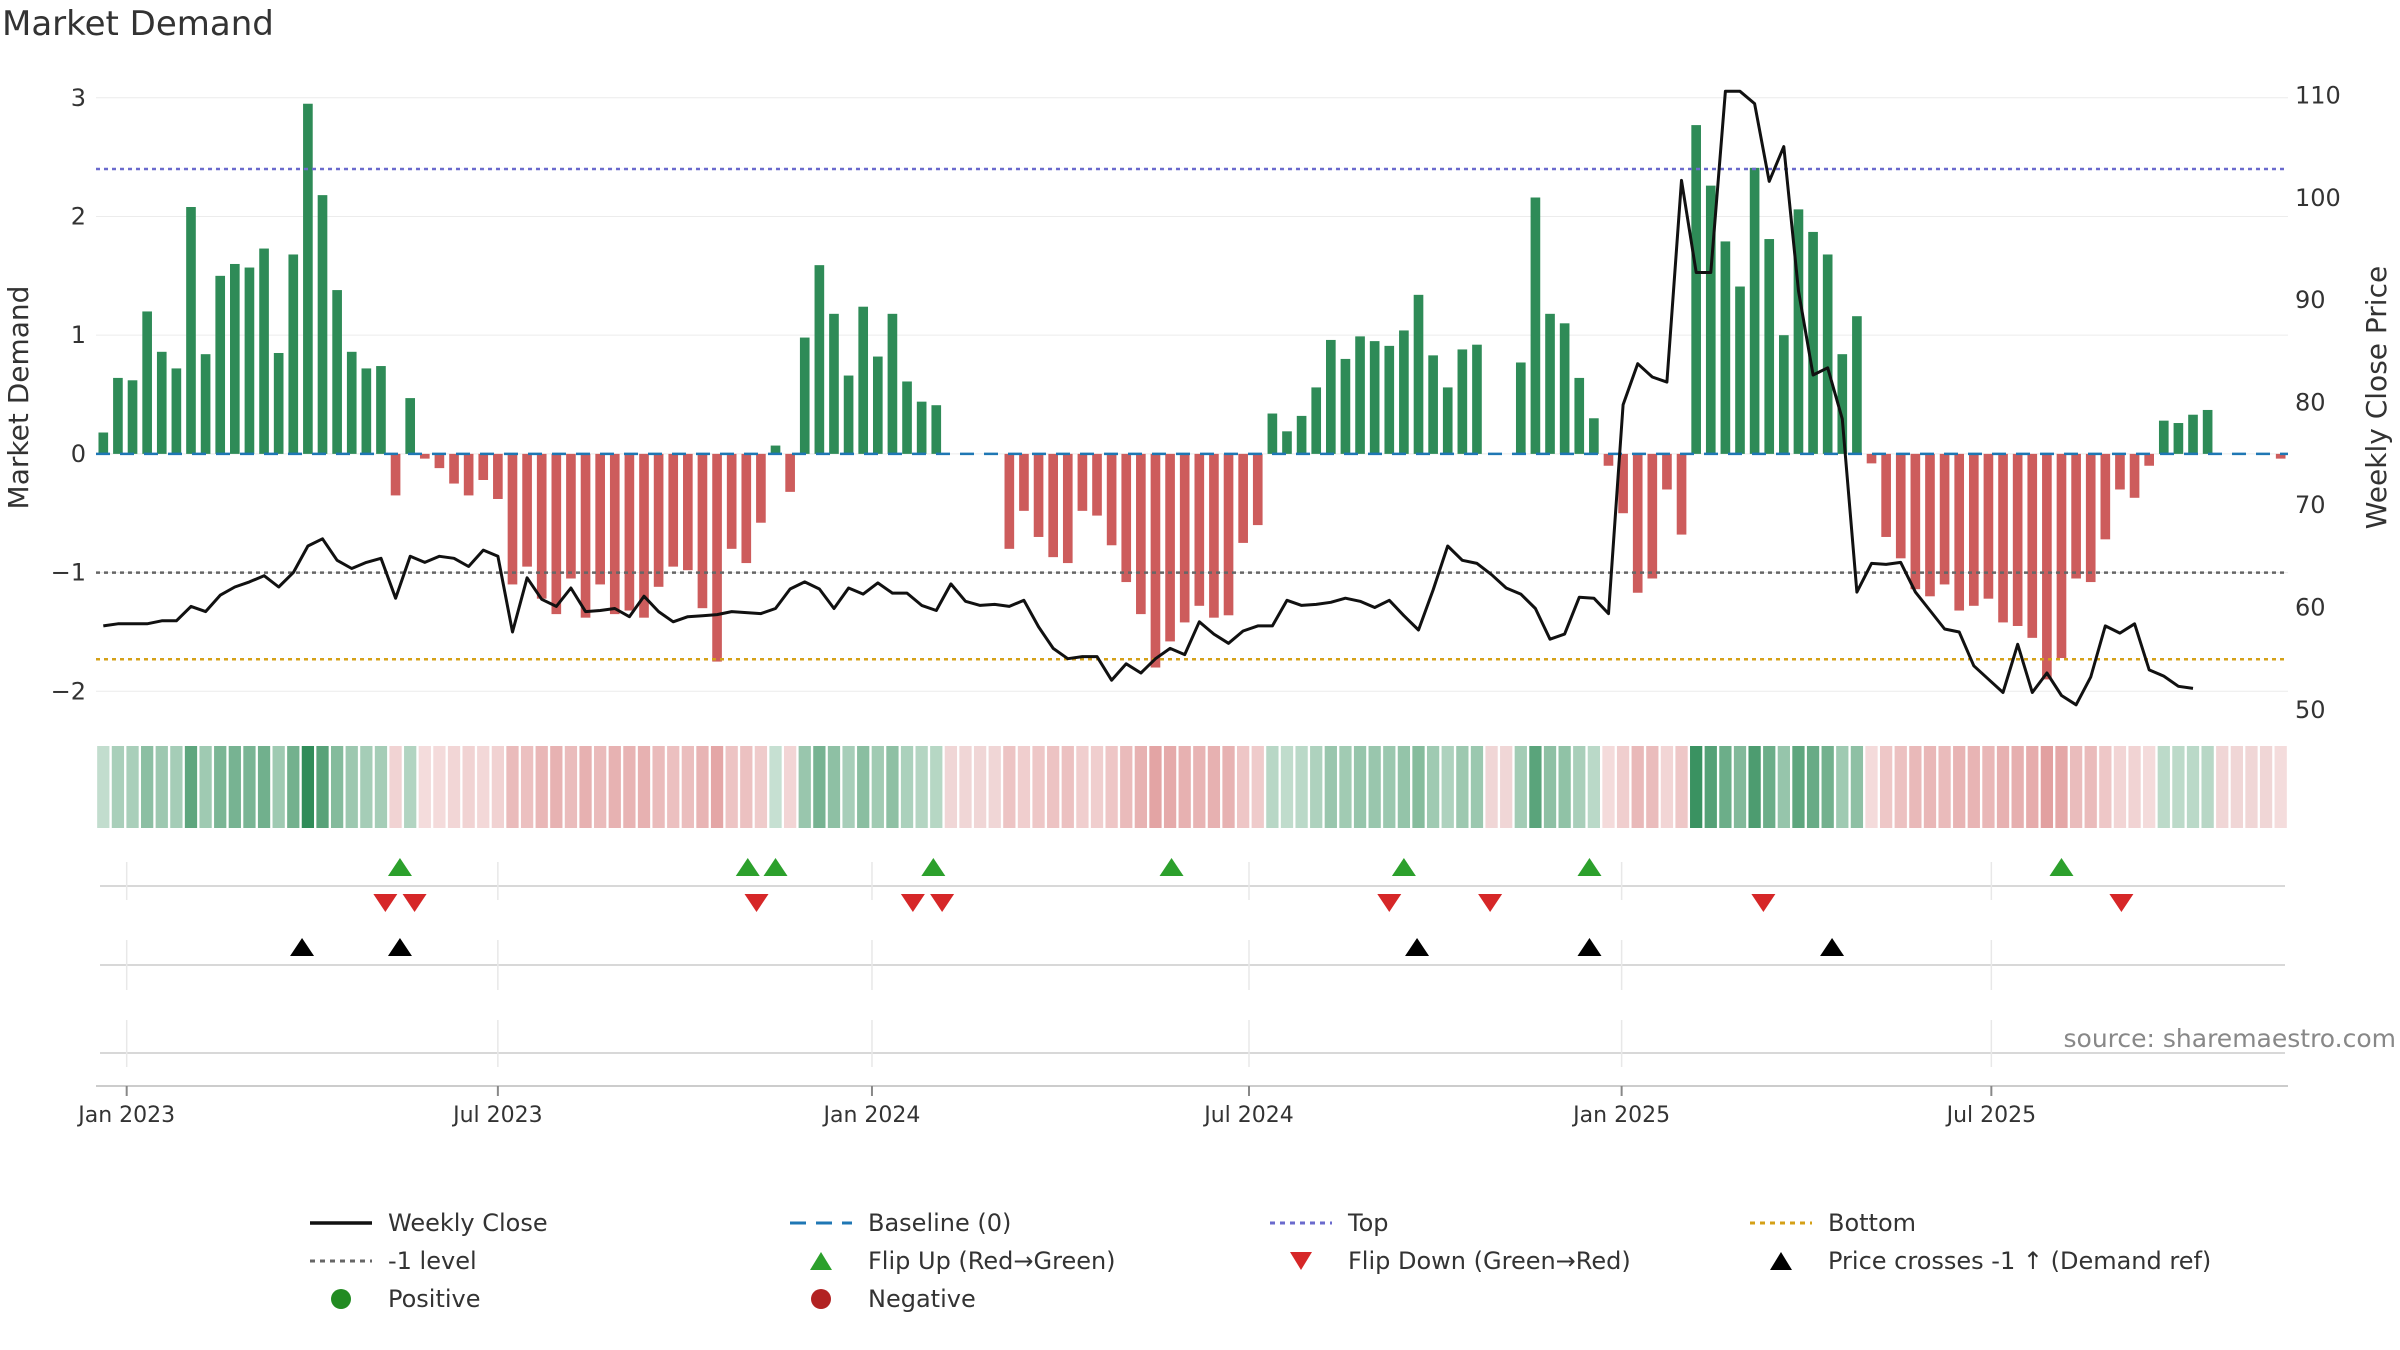  I want to click on y2-axis-label: Weekly Close Price, so click(2376, 397).